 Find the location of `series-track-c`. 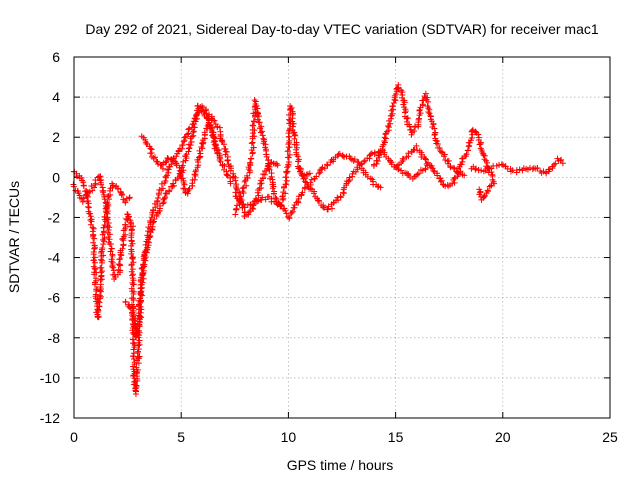

series-track-c is located at coordinates (178, 223).